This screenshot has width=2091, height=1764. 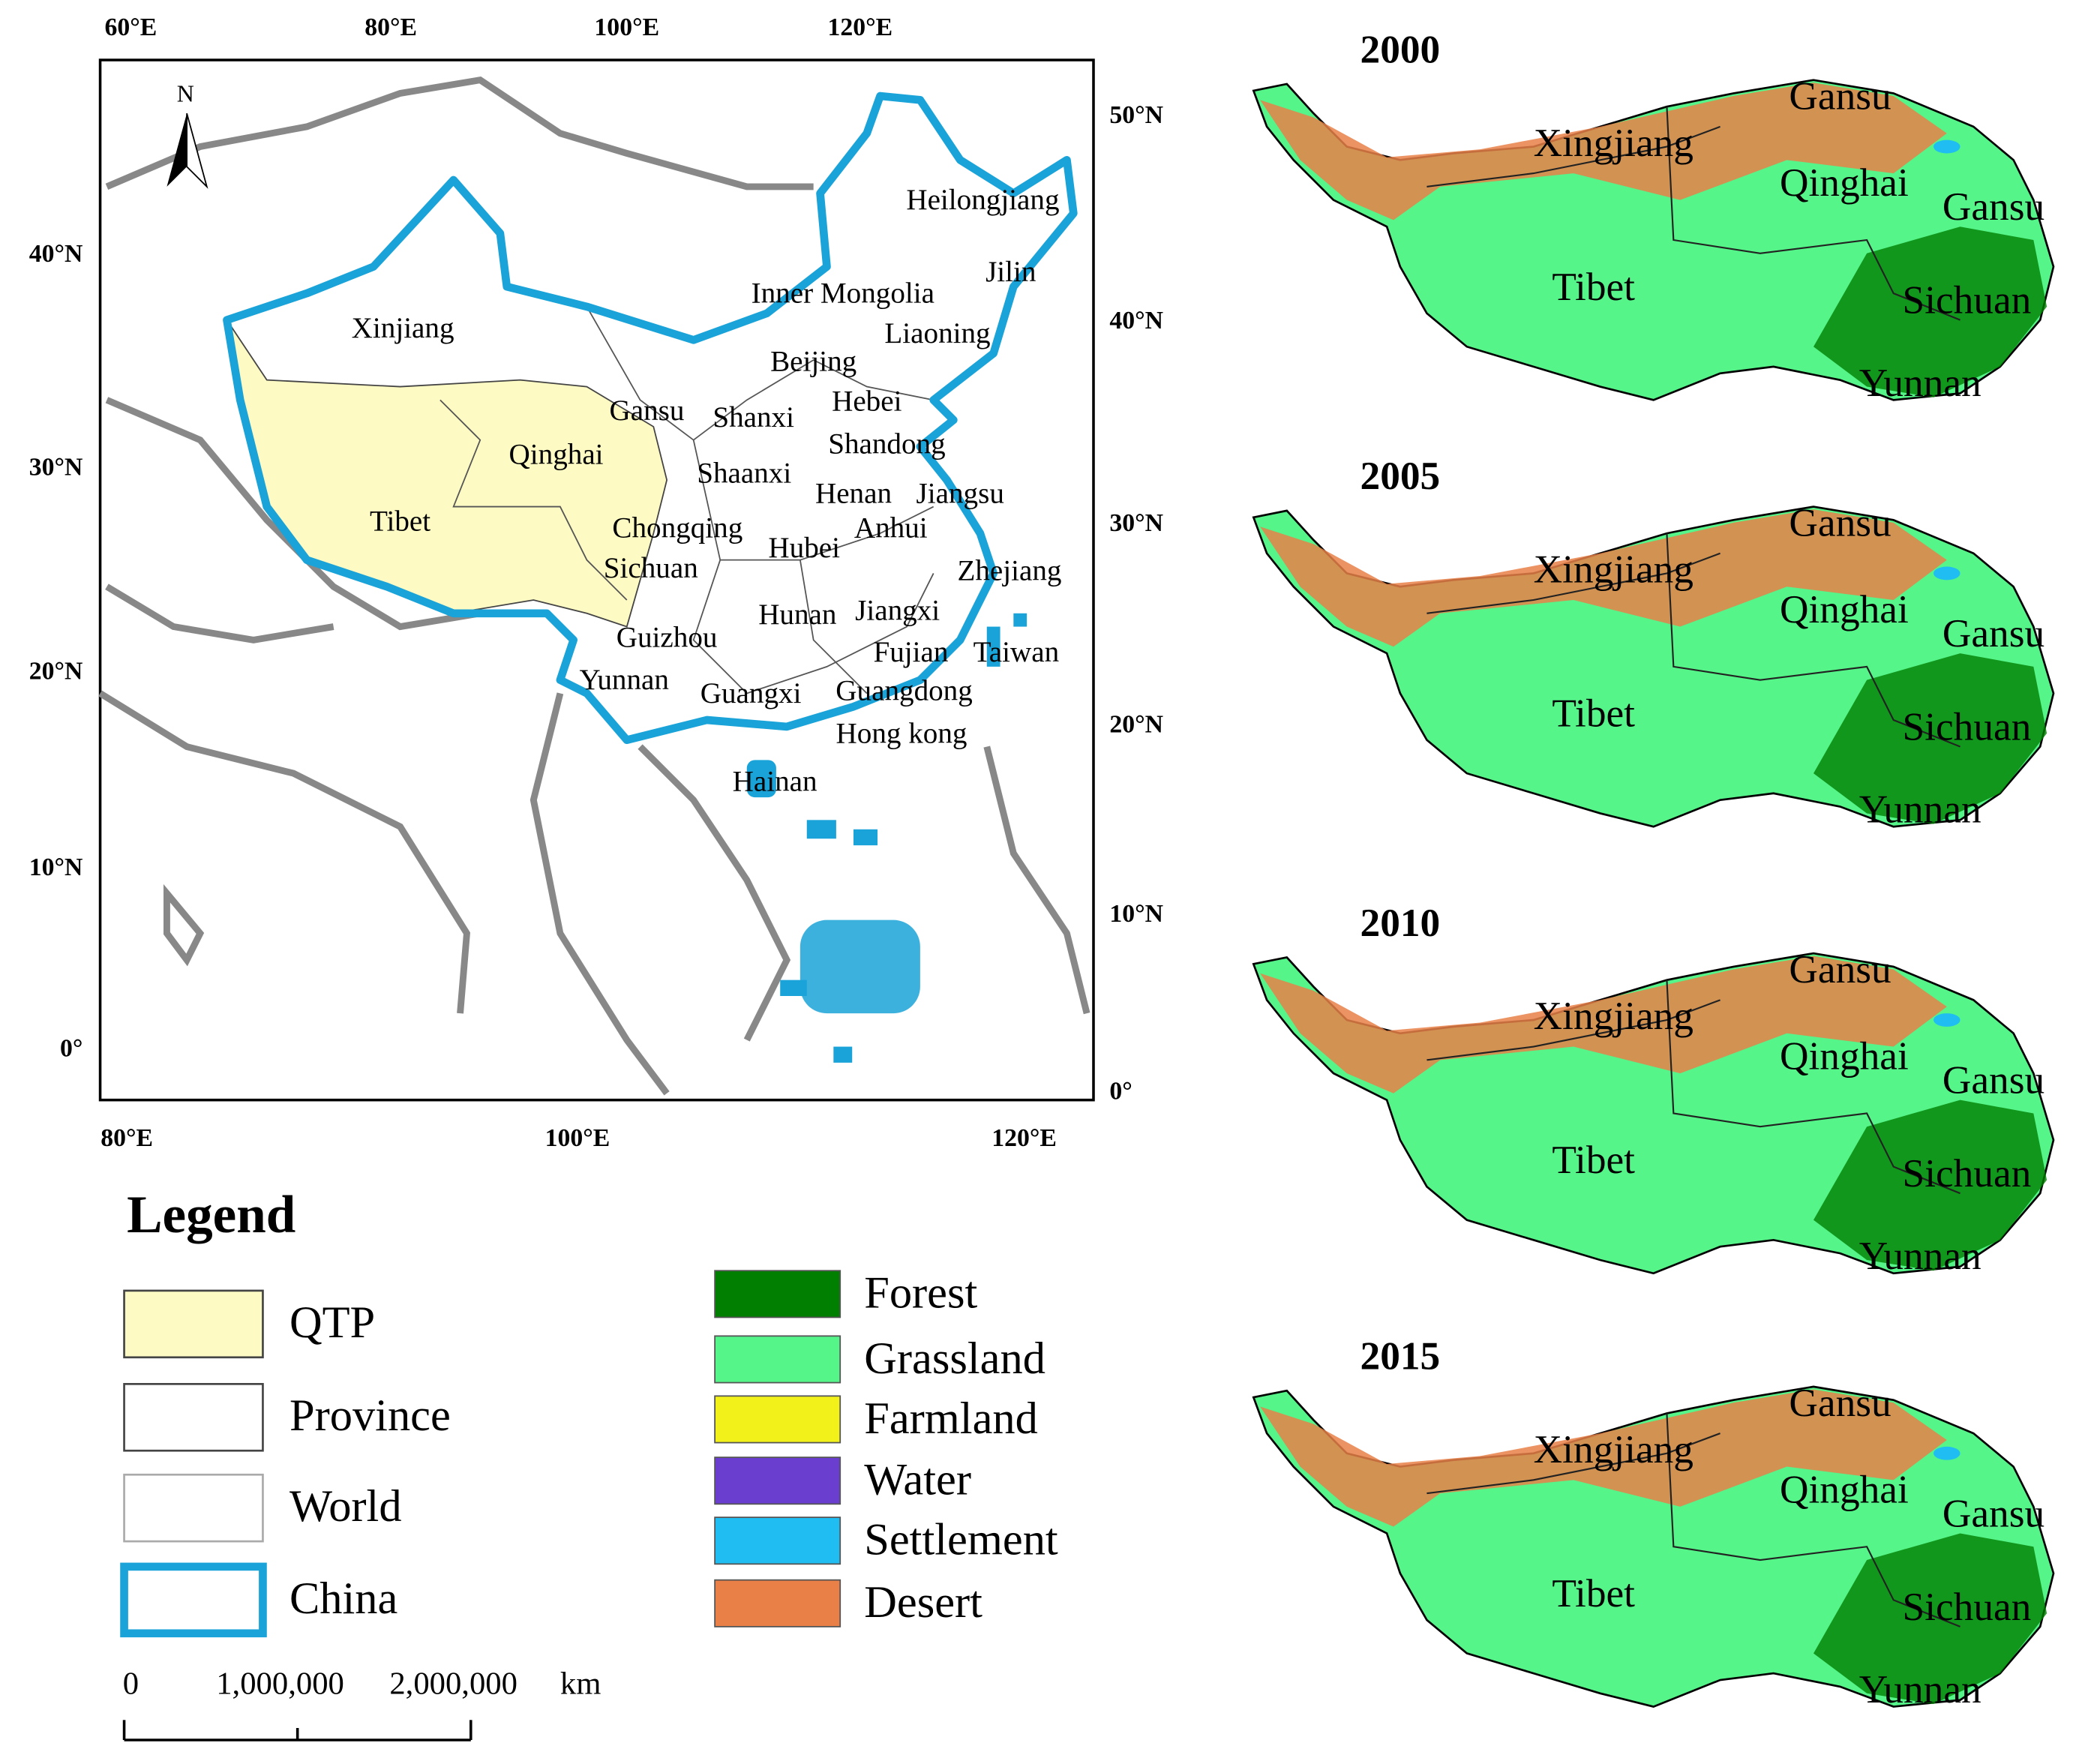 I want to click on province-label: Jiangxi, so click(x=897, y=611).